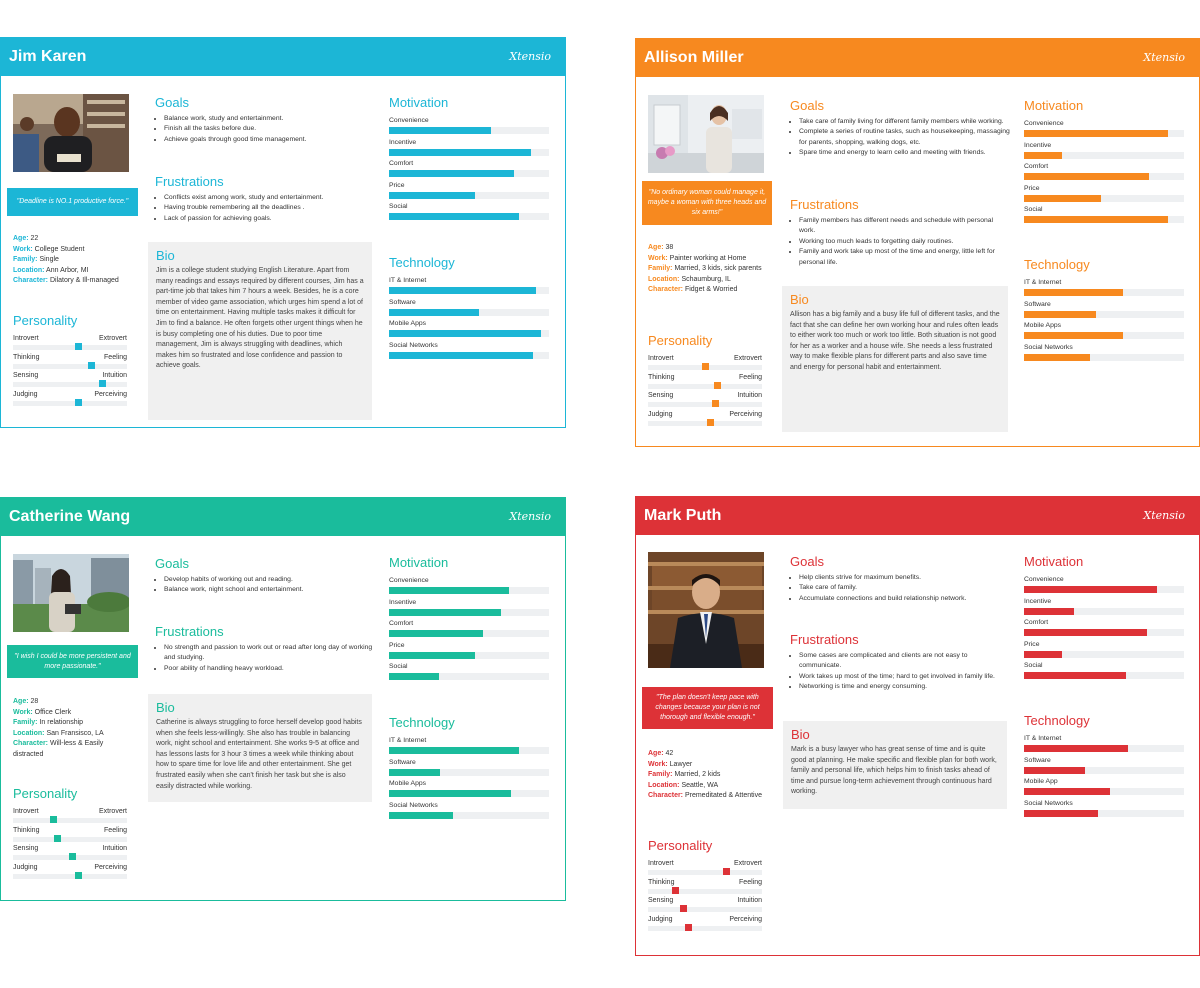 The height and width of the screenshot is (988, 1200). Describe the element at coordinates (696, 774) in the screenshot. I see `info-value: Married, 2 kids` at that location.